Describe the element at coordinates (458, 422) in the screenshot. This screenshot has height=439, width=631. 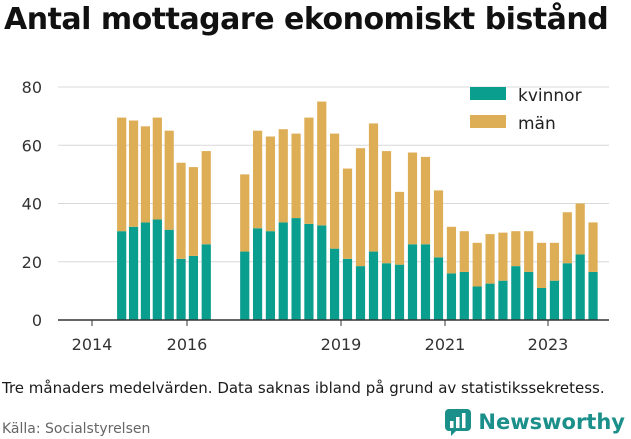
I see `newsworthy-logo-icon` at that location.